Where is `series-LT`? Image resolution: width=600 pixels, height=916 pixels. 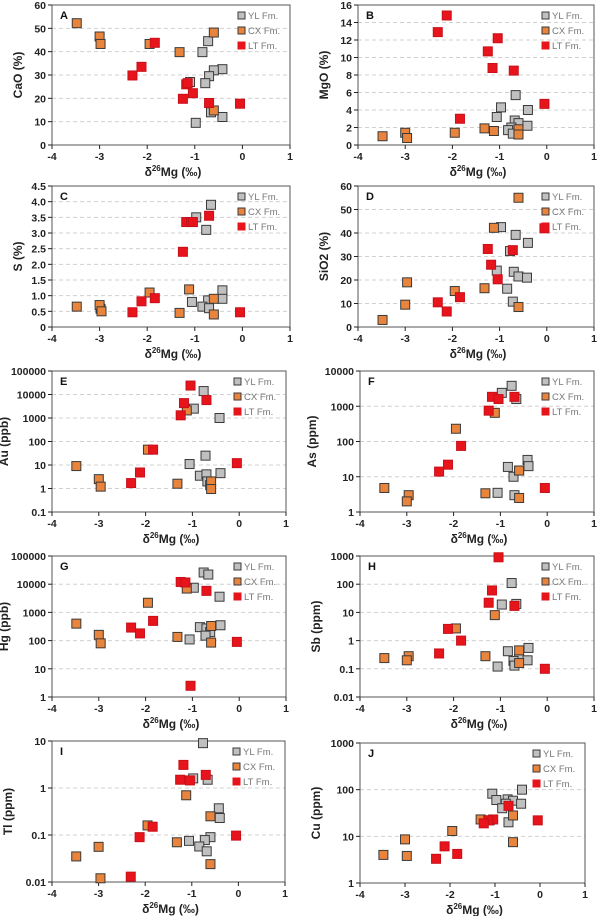 series-LT is located at coordinates (492, 613).